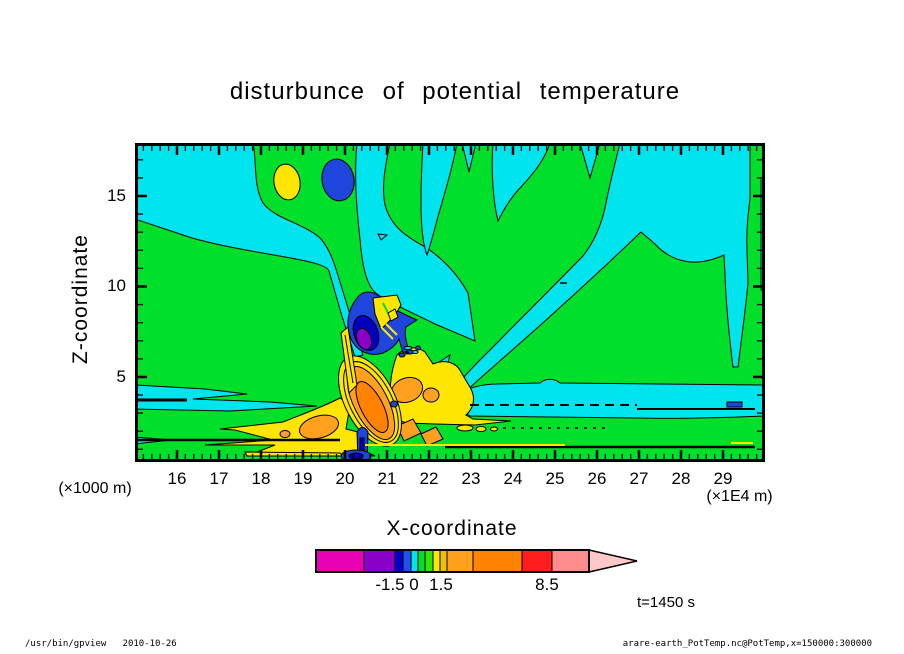  Describe the element at coordinates (261, 478) in the screenshot. I see `x-tick-label: 18` at that location.